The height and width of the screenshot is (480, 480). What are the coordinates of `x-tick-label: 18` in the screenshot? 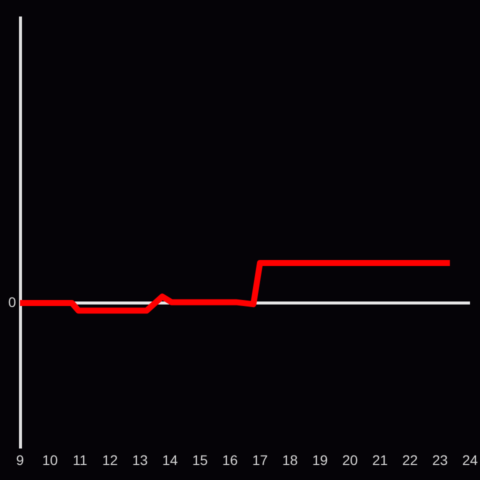 It's located at (290, 460).